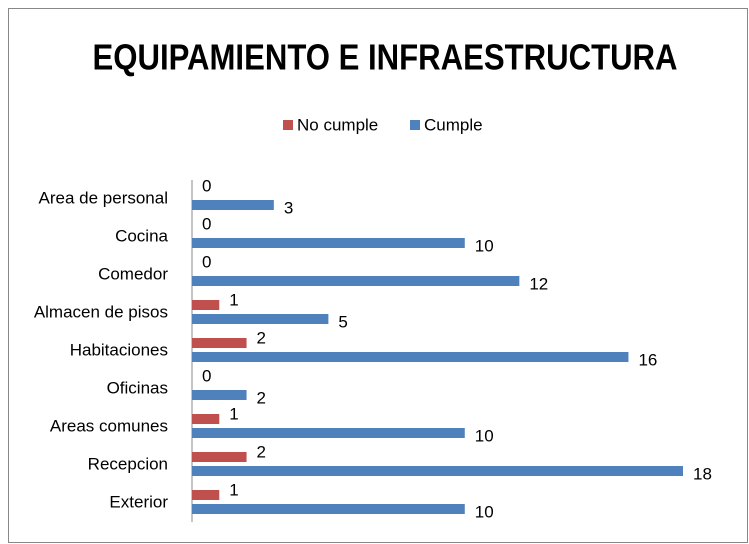 Image resolution: width=749 pixels, height=544 pixels. What do you see at coordinates (103, 197) in the screenshot?
I see `category-label: Area de personal` at bounding box center [103, 197].